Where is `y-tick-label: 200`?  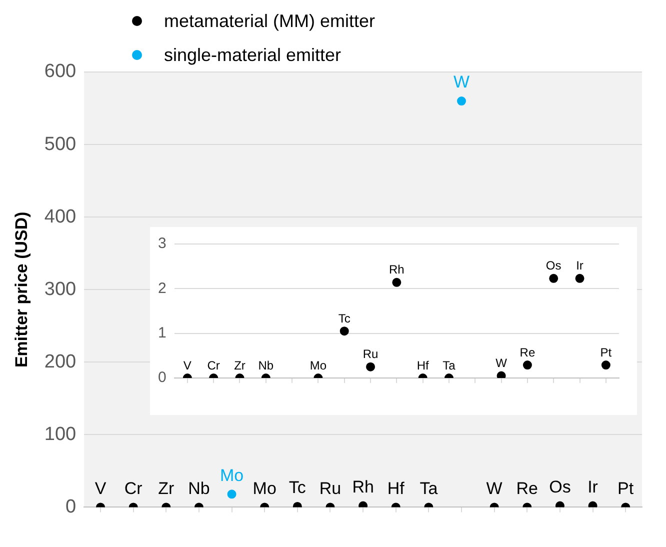
y-tick-label: 200 is located at coordinates (60, 361).